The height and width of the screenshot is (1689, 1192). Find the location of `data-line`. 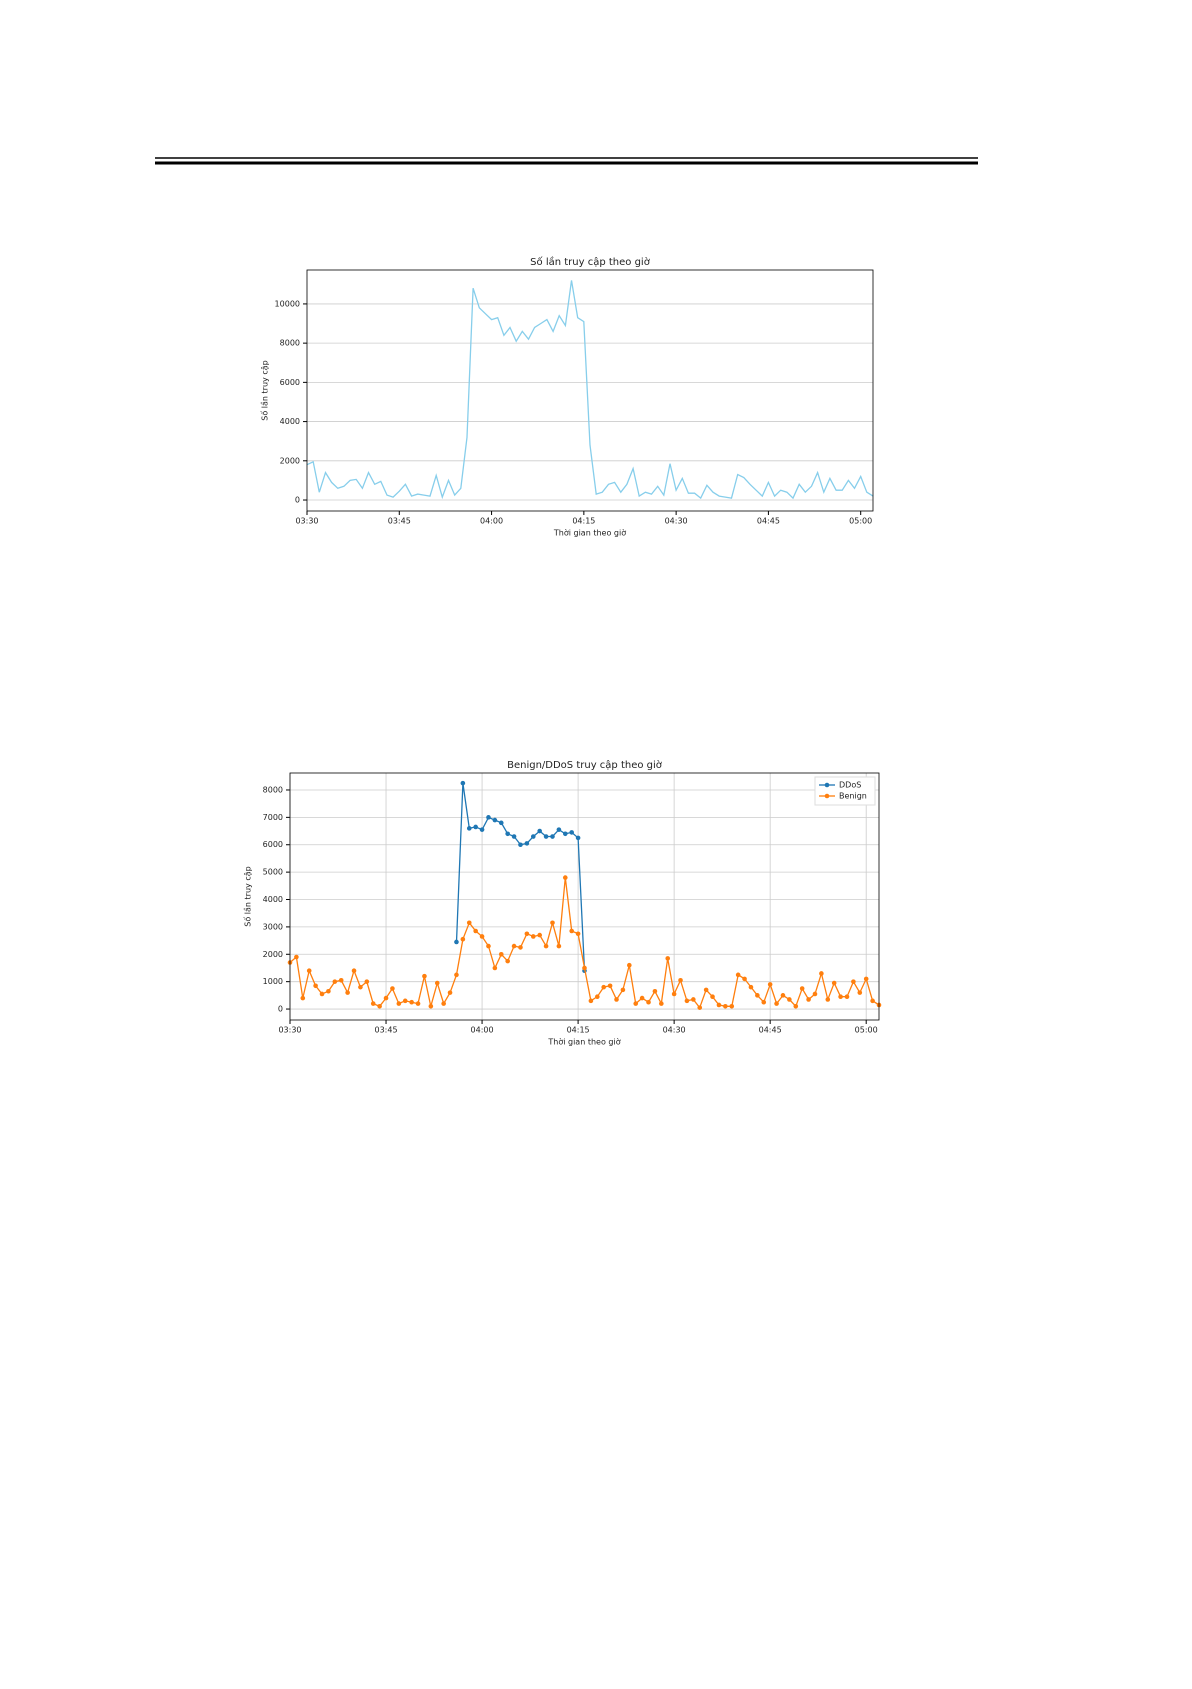

data-line is located at coordinates (590, 390).